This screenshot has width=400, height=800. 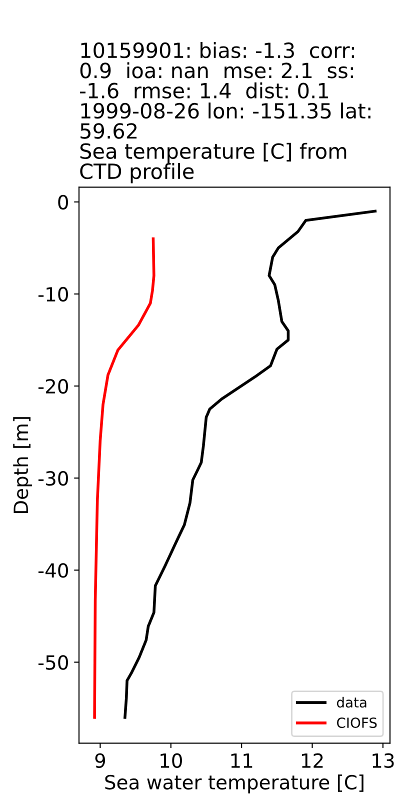 I want to click on line-series, so click(x=124, y=478).